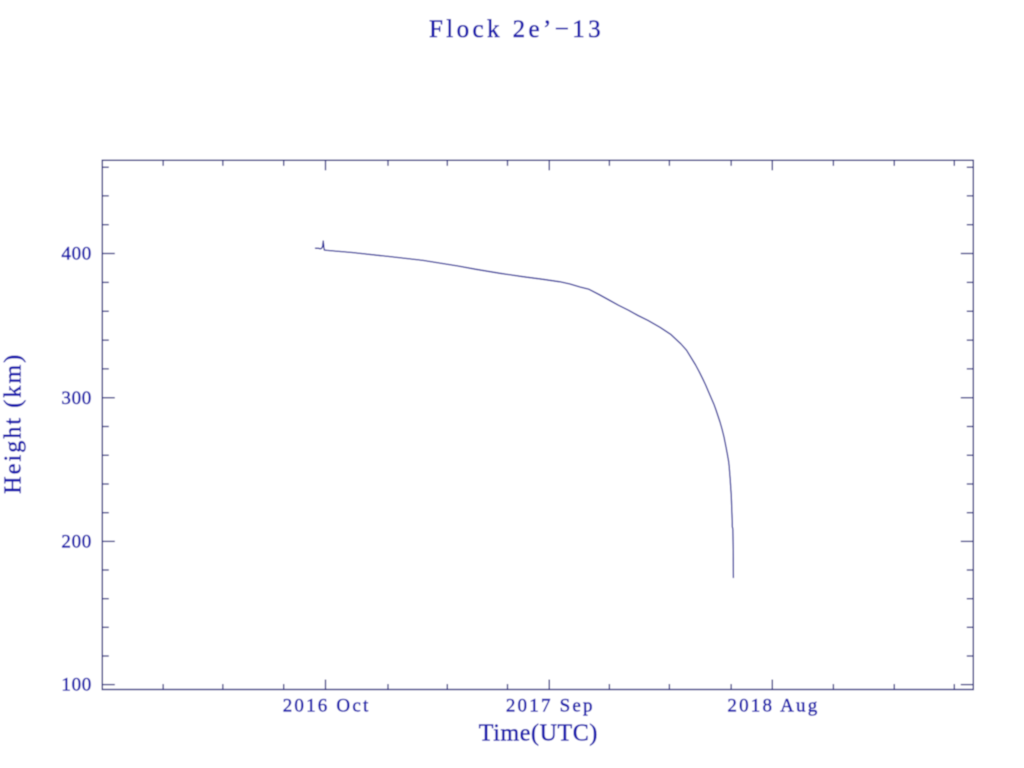 Image resolution: width=1024 pixels, height=768 pixels. Describe the element at coordinates (773, 706) in the screenshot. I see `svg-text: 2018 Aug` at that location.